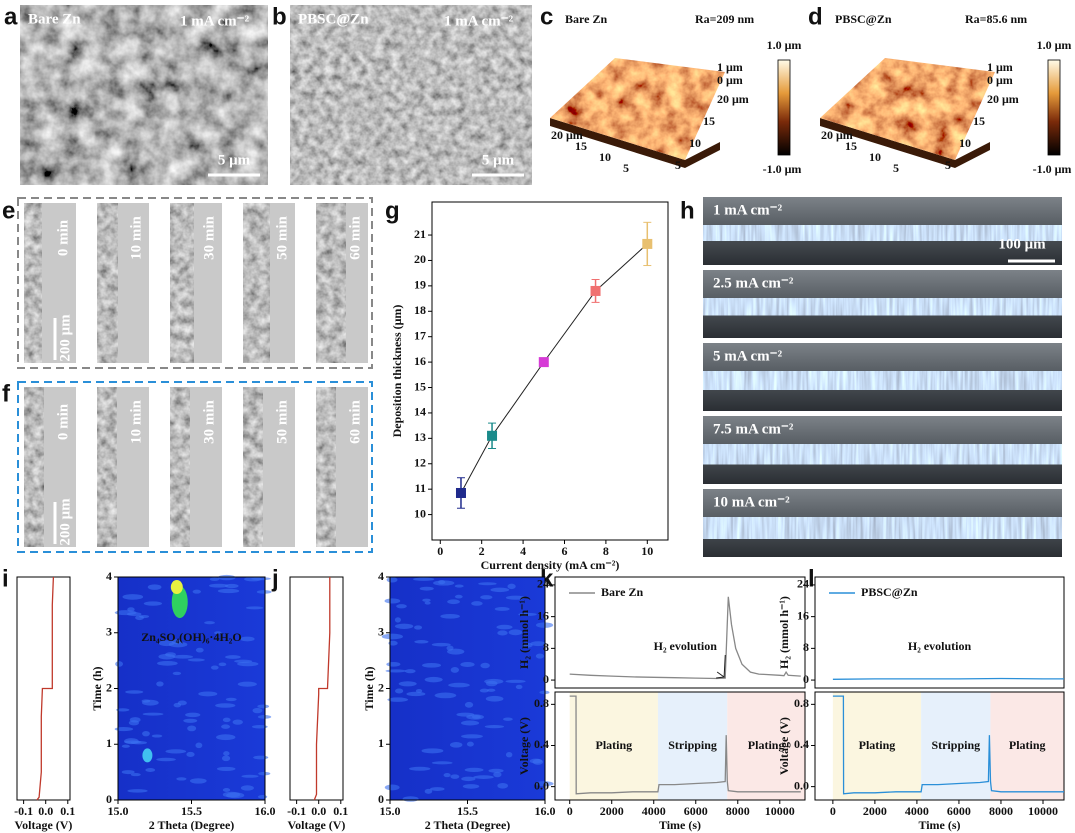 This screenshot has width=1075, height=833. I want to click on x-axis-label: Current density (mA cm⁻²), so click(550, 565).